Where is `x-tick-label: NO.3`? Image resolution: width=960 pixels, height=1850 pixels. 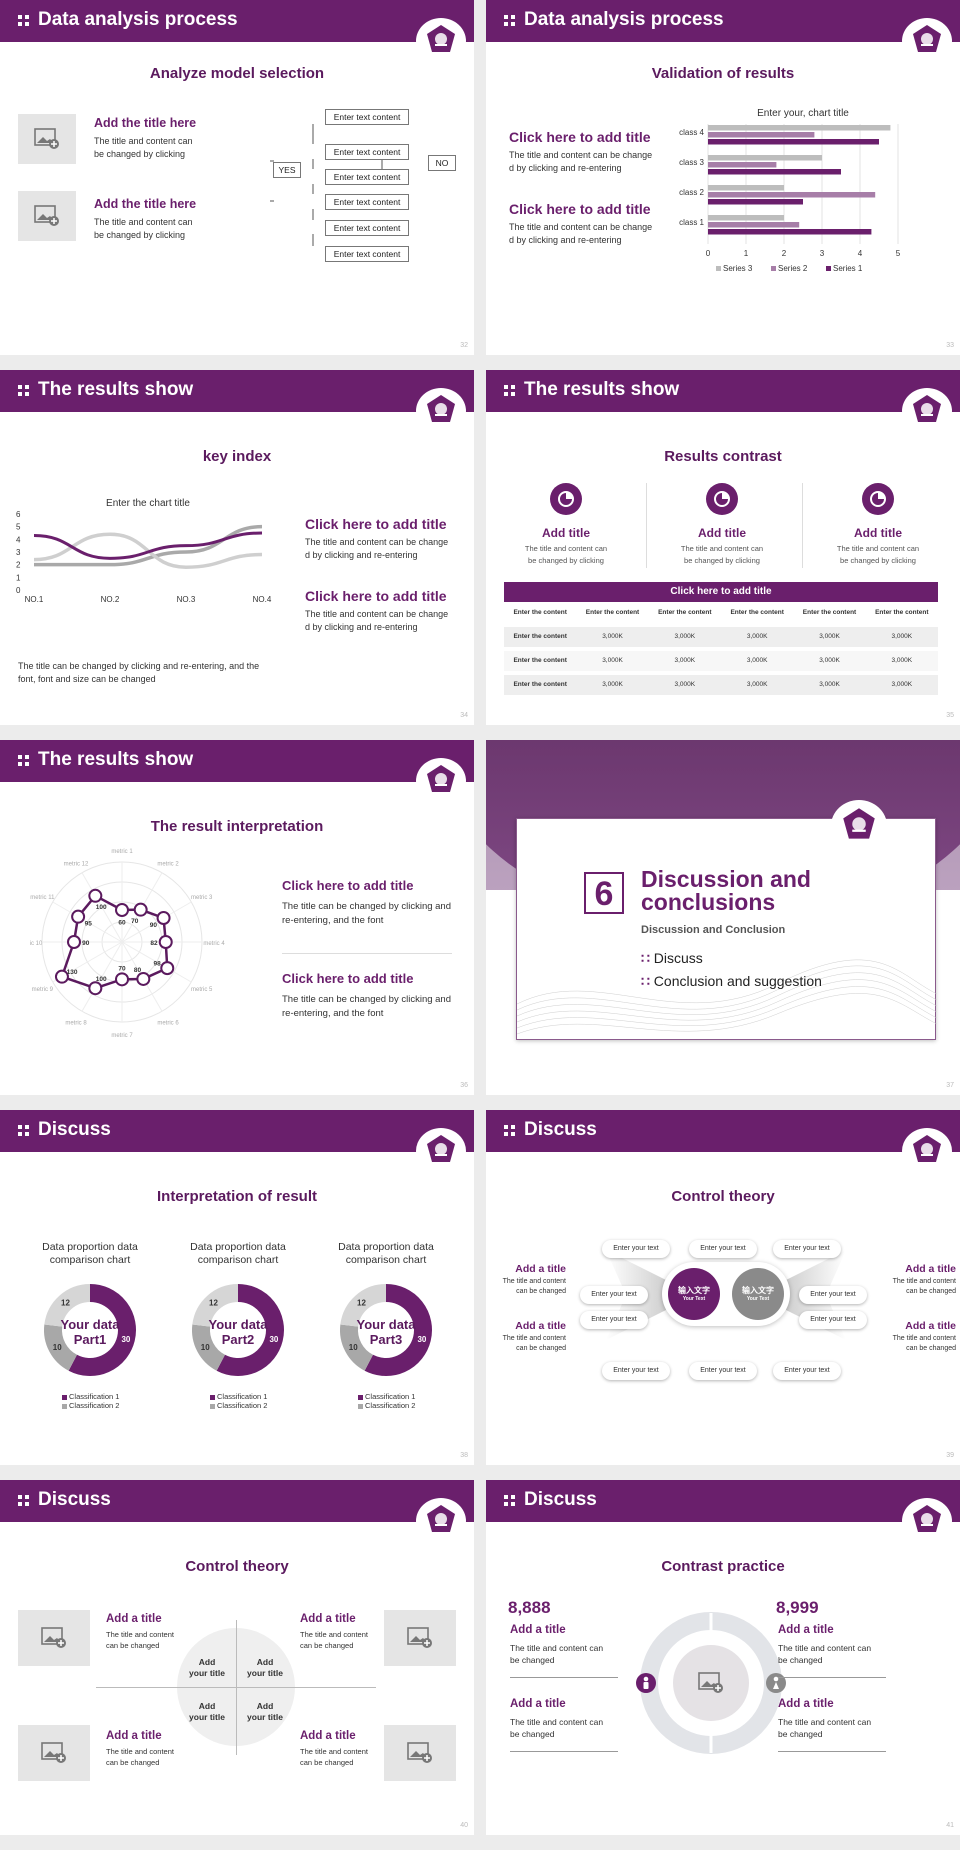 x-tick-label: NO.3 is located at coordinates (186, 599).